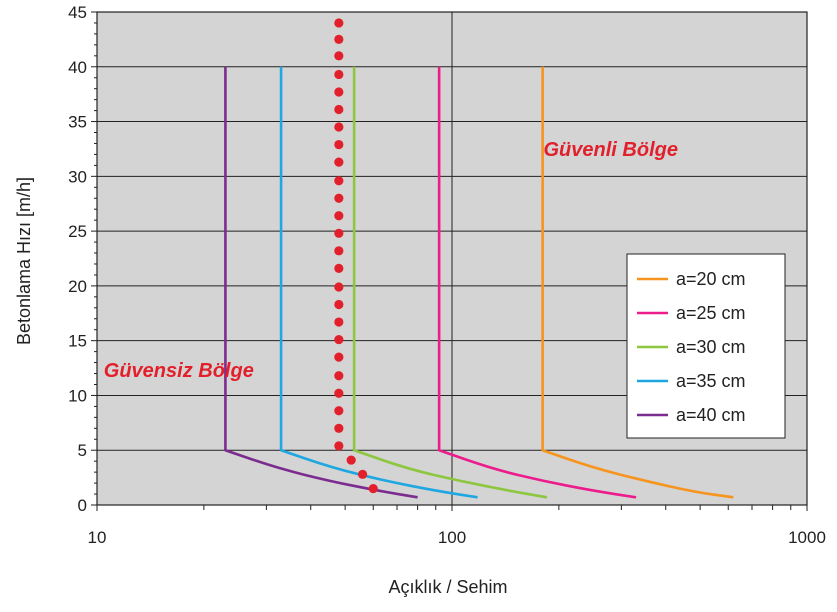 The width and height of the screenshot is (837, 612). What do you see at coordinates (77, 341) in the screenshot?
I see `y-tick-label: 15` at bounding box center [77, 341].